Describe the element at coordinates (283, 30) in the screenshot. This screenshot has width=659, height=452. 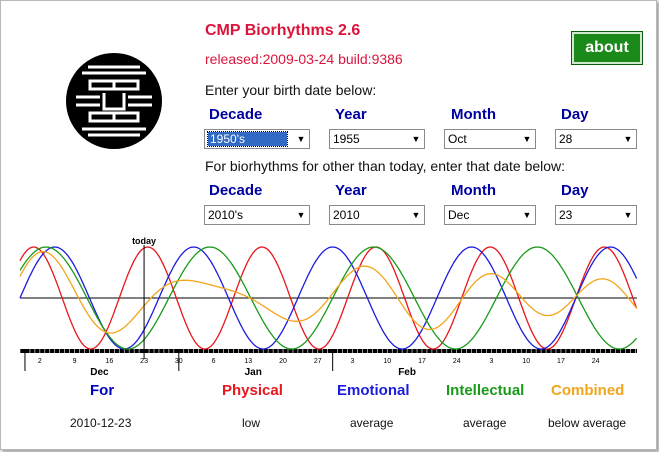
I see `app-title: CMP Biorhythms 2.6` at that location.